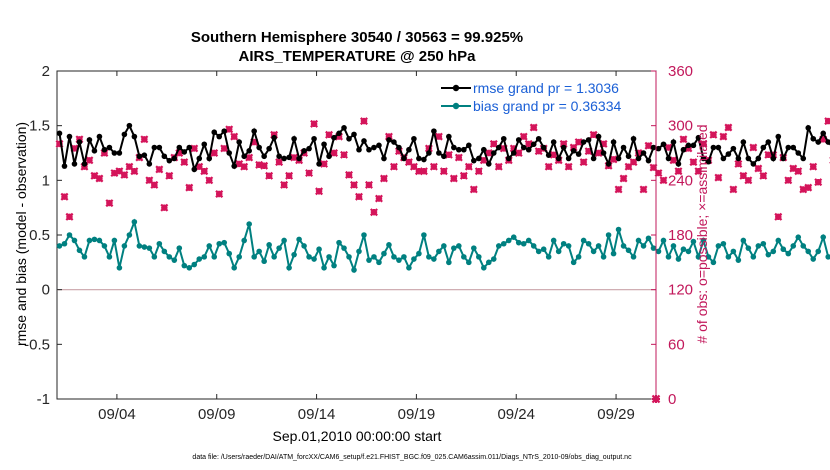 The image size is (830, 470). I want to click on x-tick-label: 09/04, so click(117, 414).